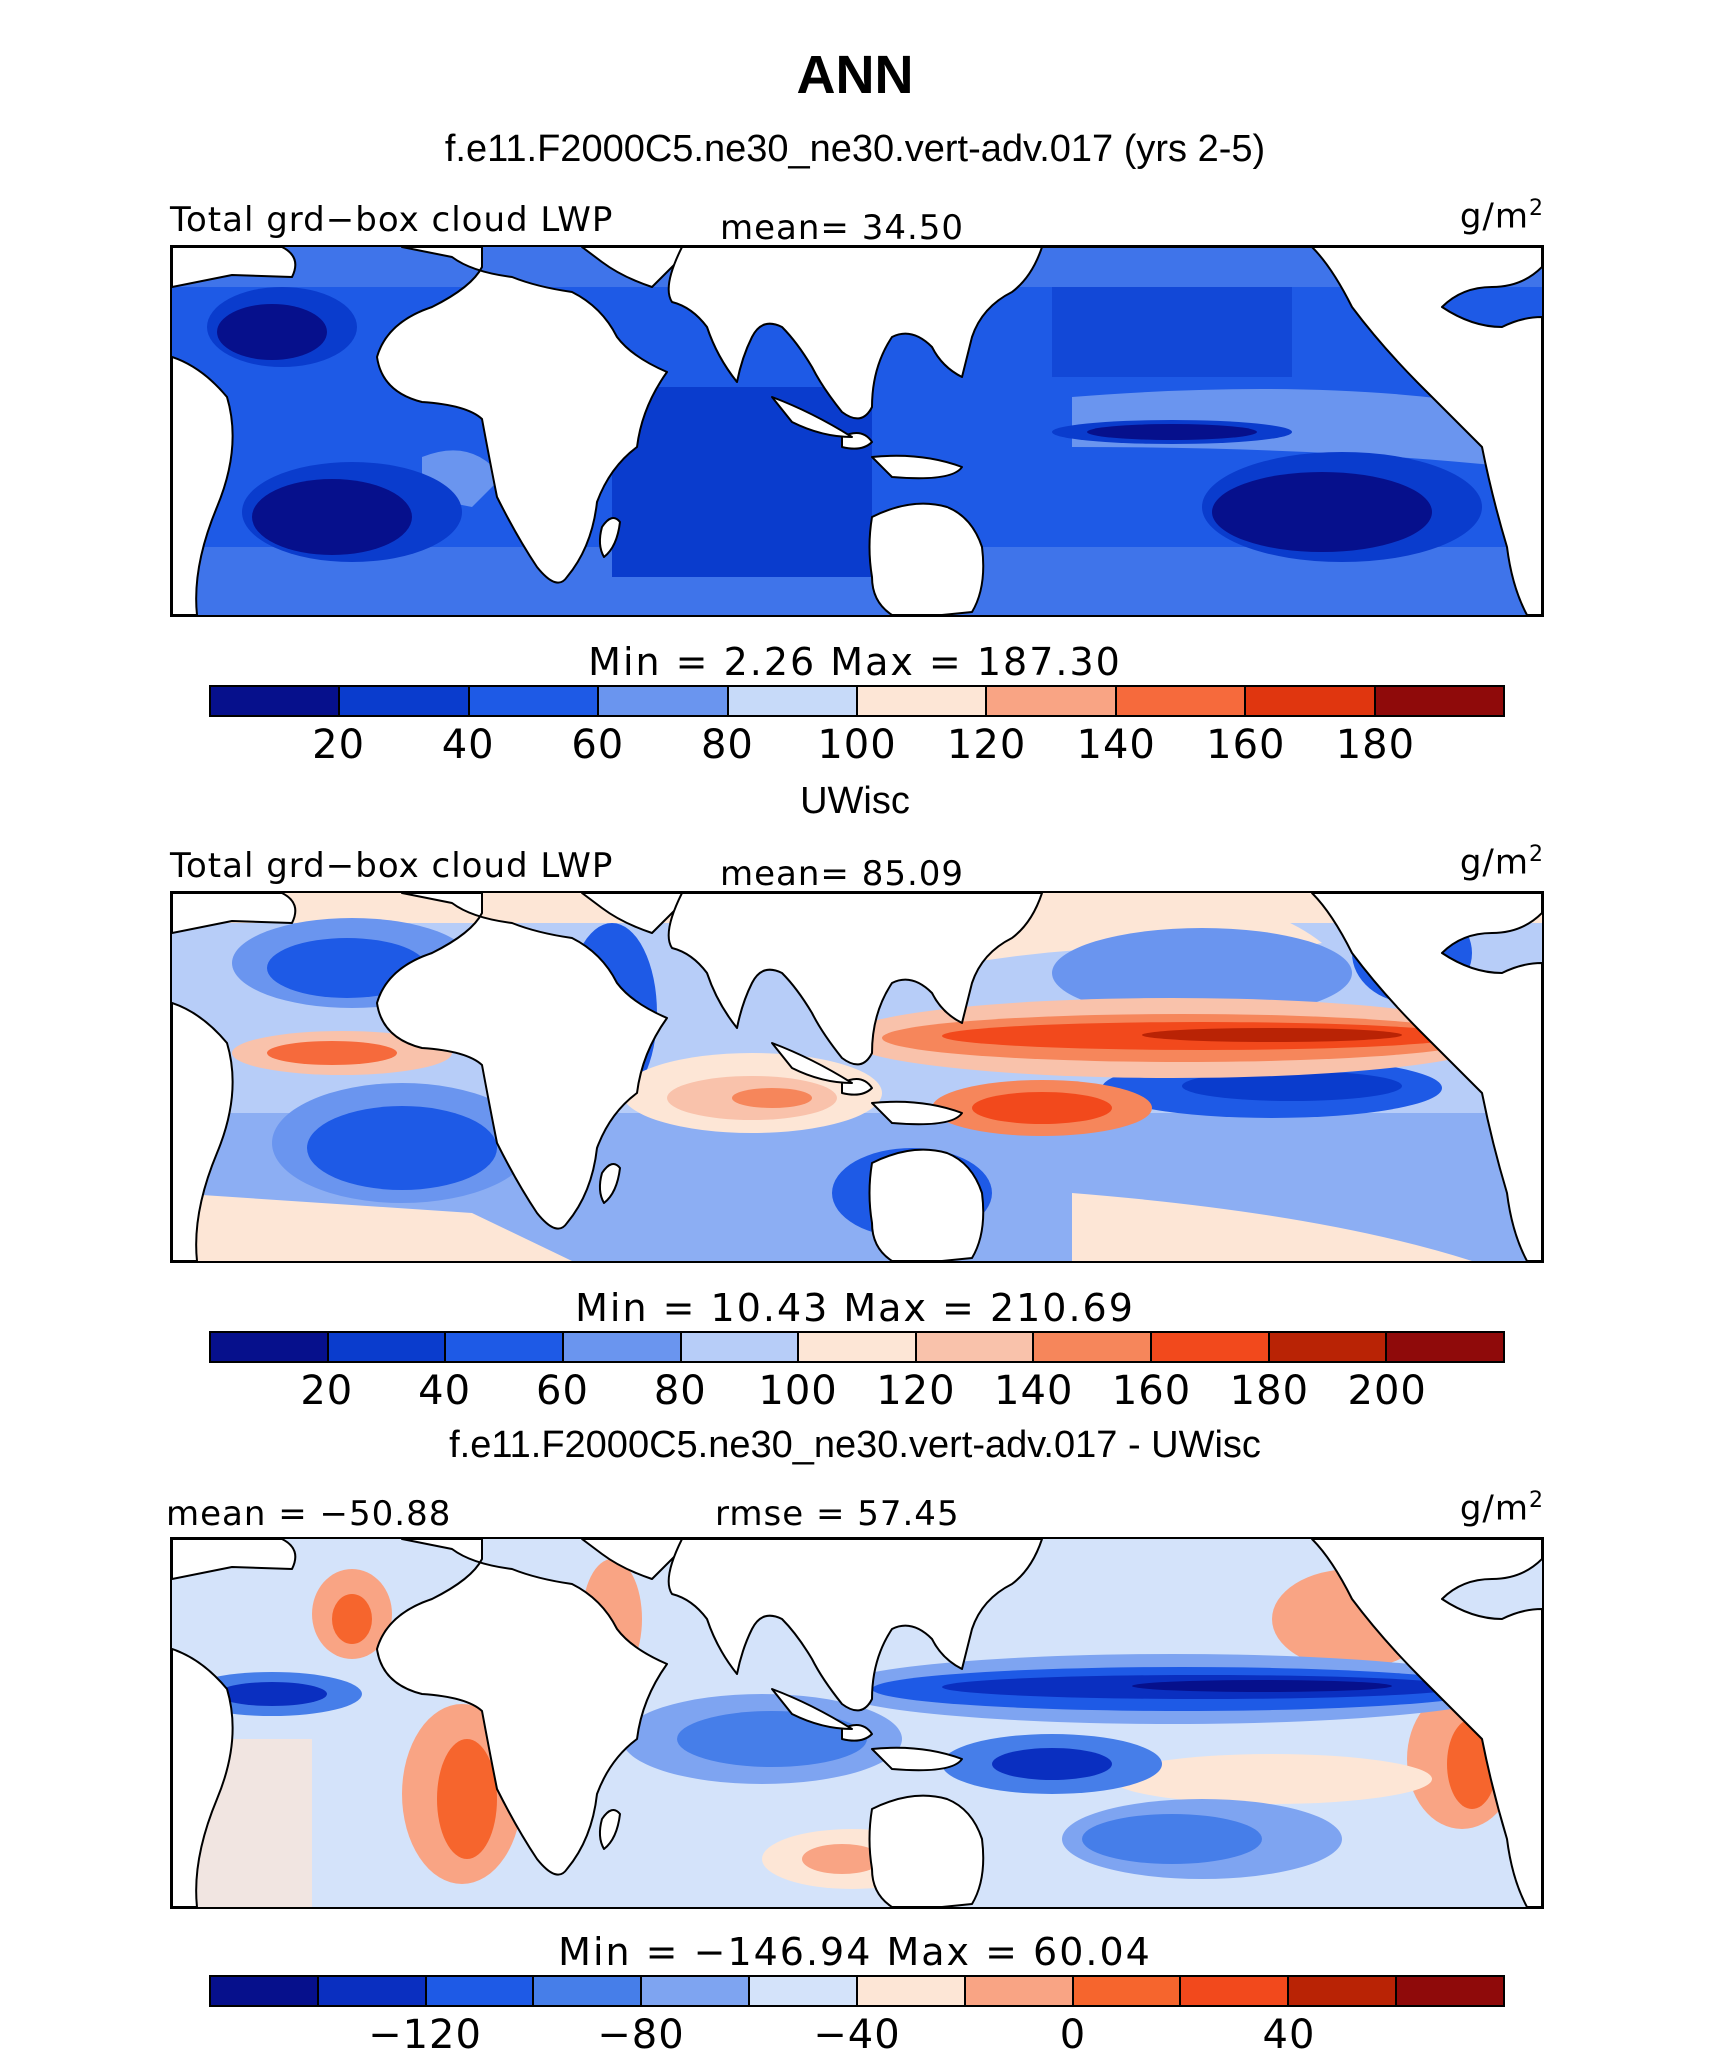 The width and height of the screenshot is (1710, 2067). I want to click on panel-1-min-max: Min = 2.26 Max = 187.30, so click(855, 662).